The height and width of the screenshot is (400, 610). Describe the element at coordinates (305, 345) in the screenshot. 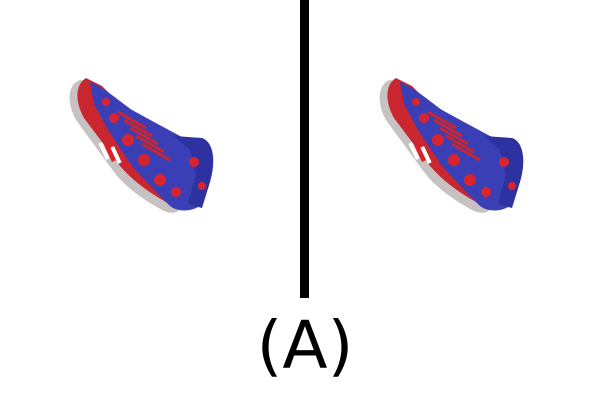

I see `figure-label: (A)` at that location.